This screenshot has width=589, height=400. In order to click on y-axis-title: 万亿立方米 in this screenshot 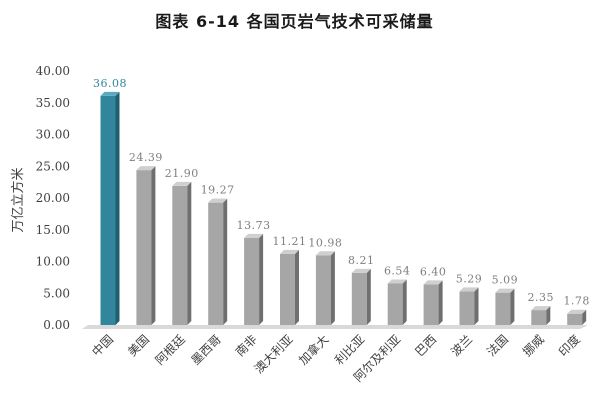, I will do `click(18, 199)`.